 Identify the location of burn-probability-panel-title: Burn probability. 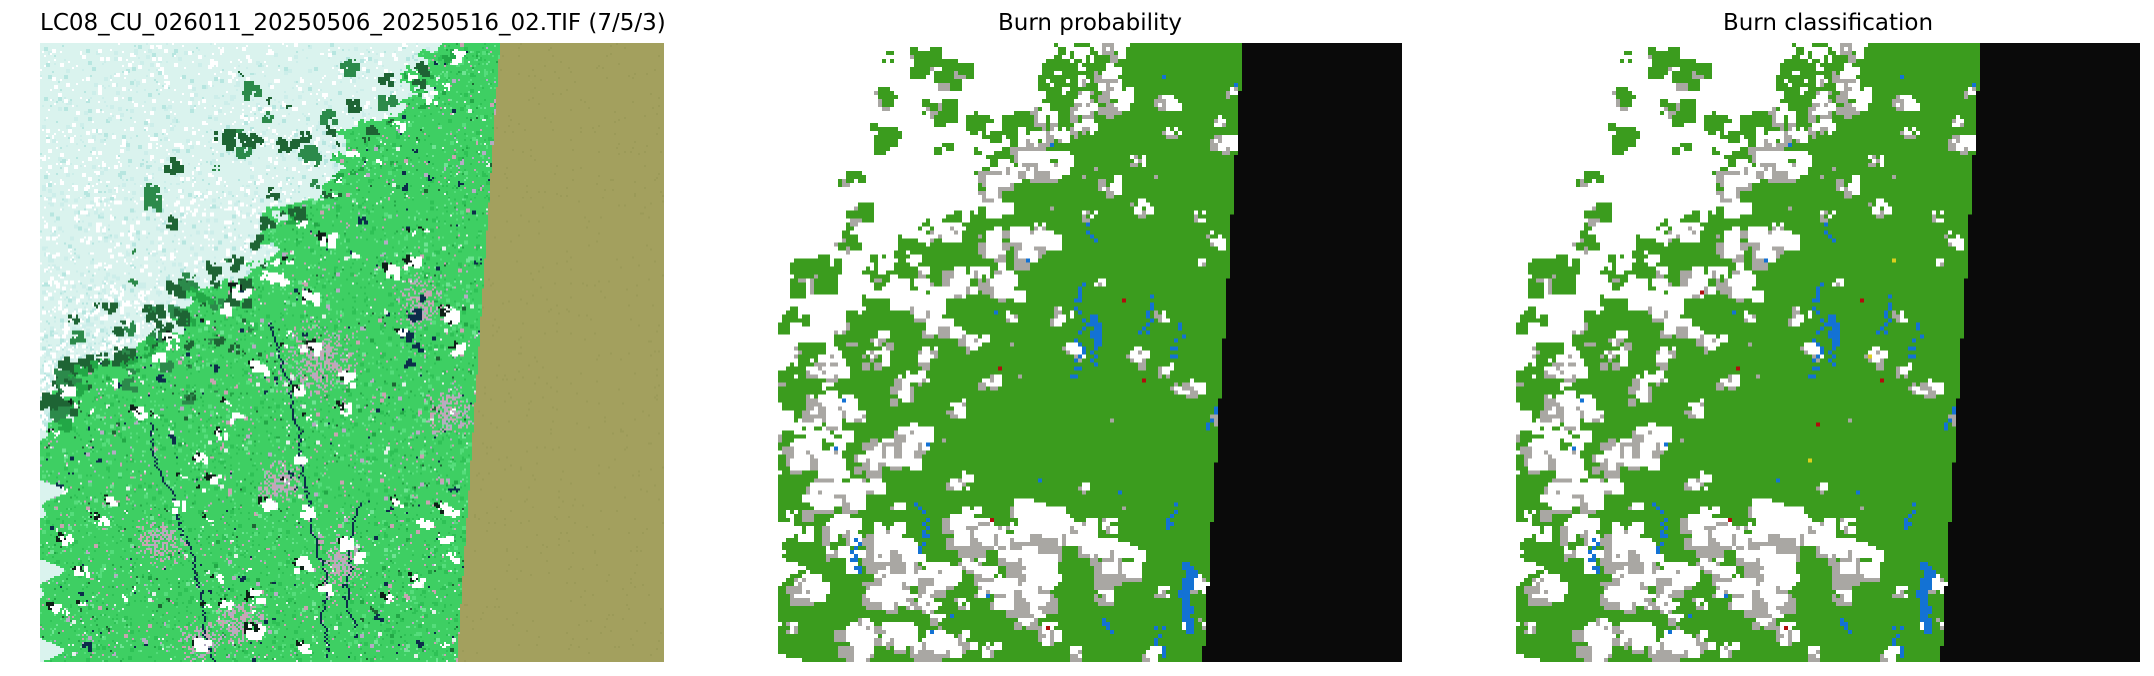
(1089, 23).